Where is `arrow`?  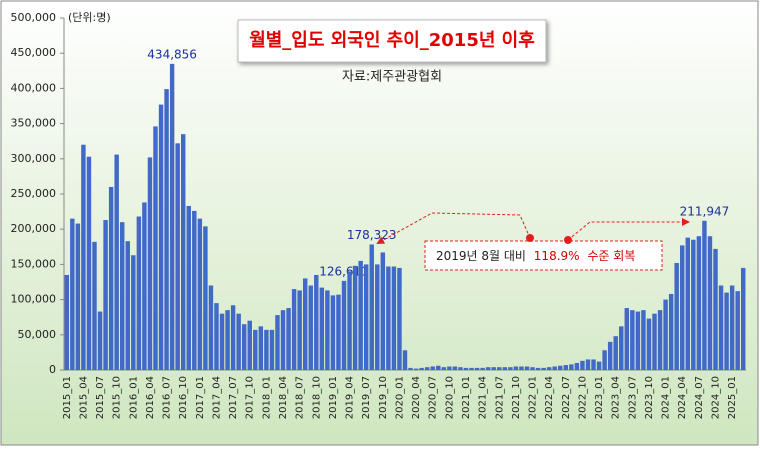 arrow is located at coordinates (453, 228).